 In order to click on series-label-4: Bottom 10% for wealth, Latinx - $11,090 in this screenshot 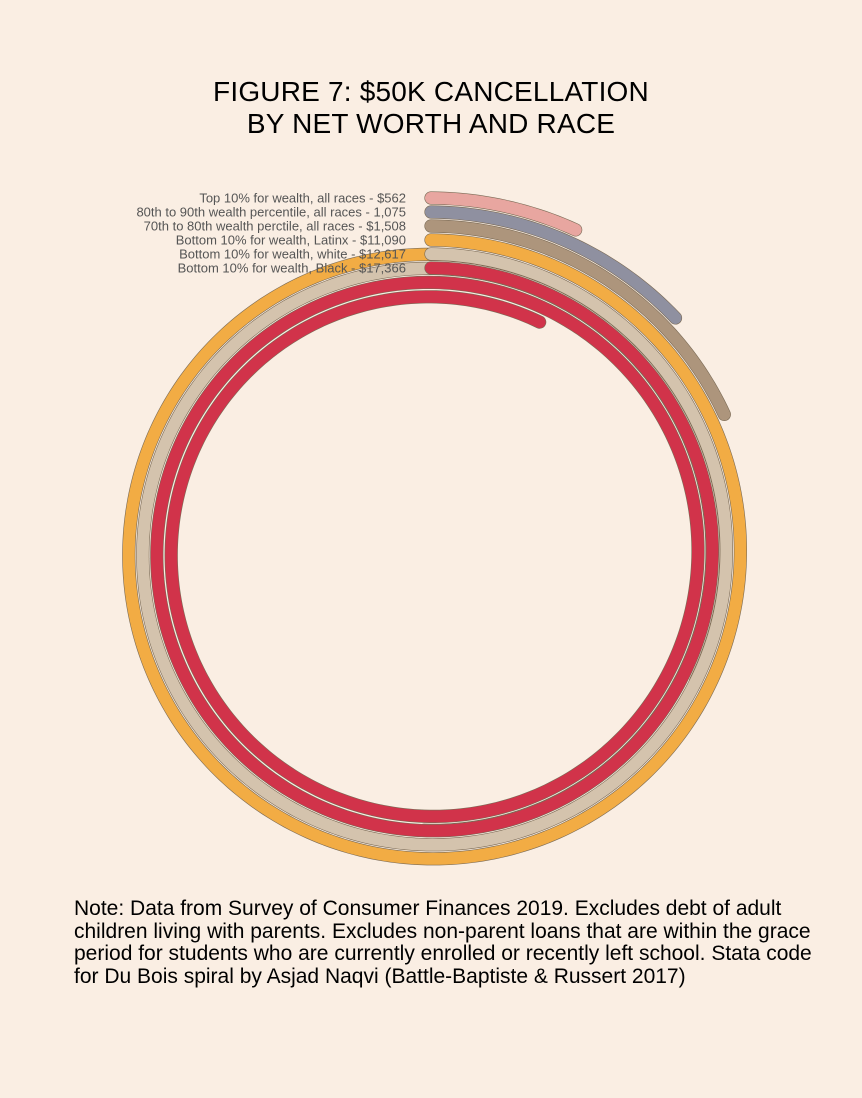, I will do `click(291, 240)`.